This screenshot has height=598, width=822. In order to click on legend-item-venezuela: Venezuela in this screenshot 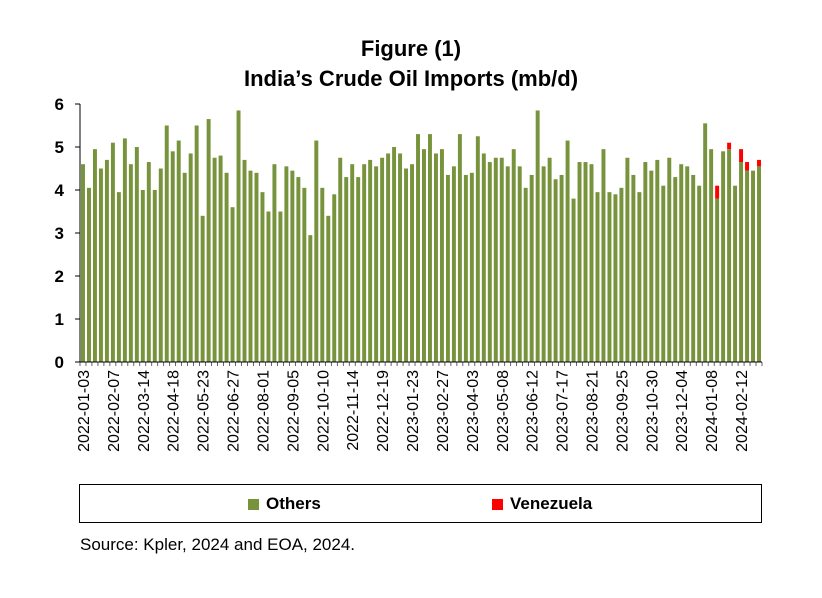, I will do `click(542, 504)`.